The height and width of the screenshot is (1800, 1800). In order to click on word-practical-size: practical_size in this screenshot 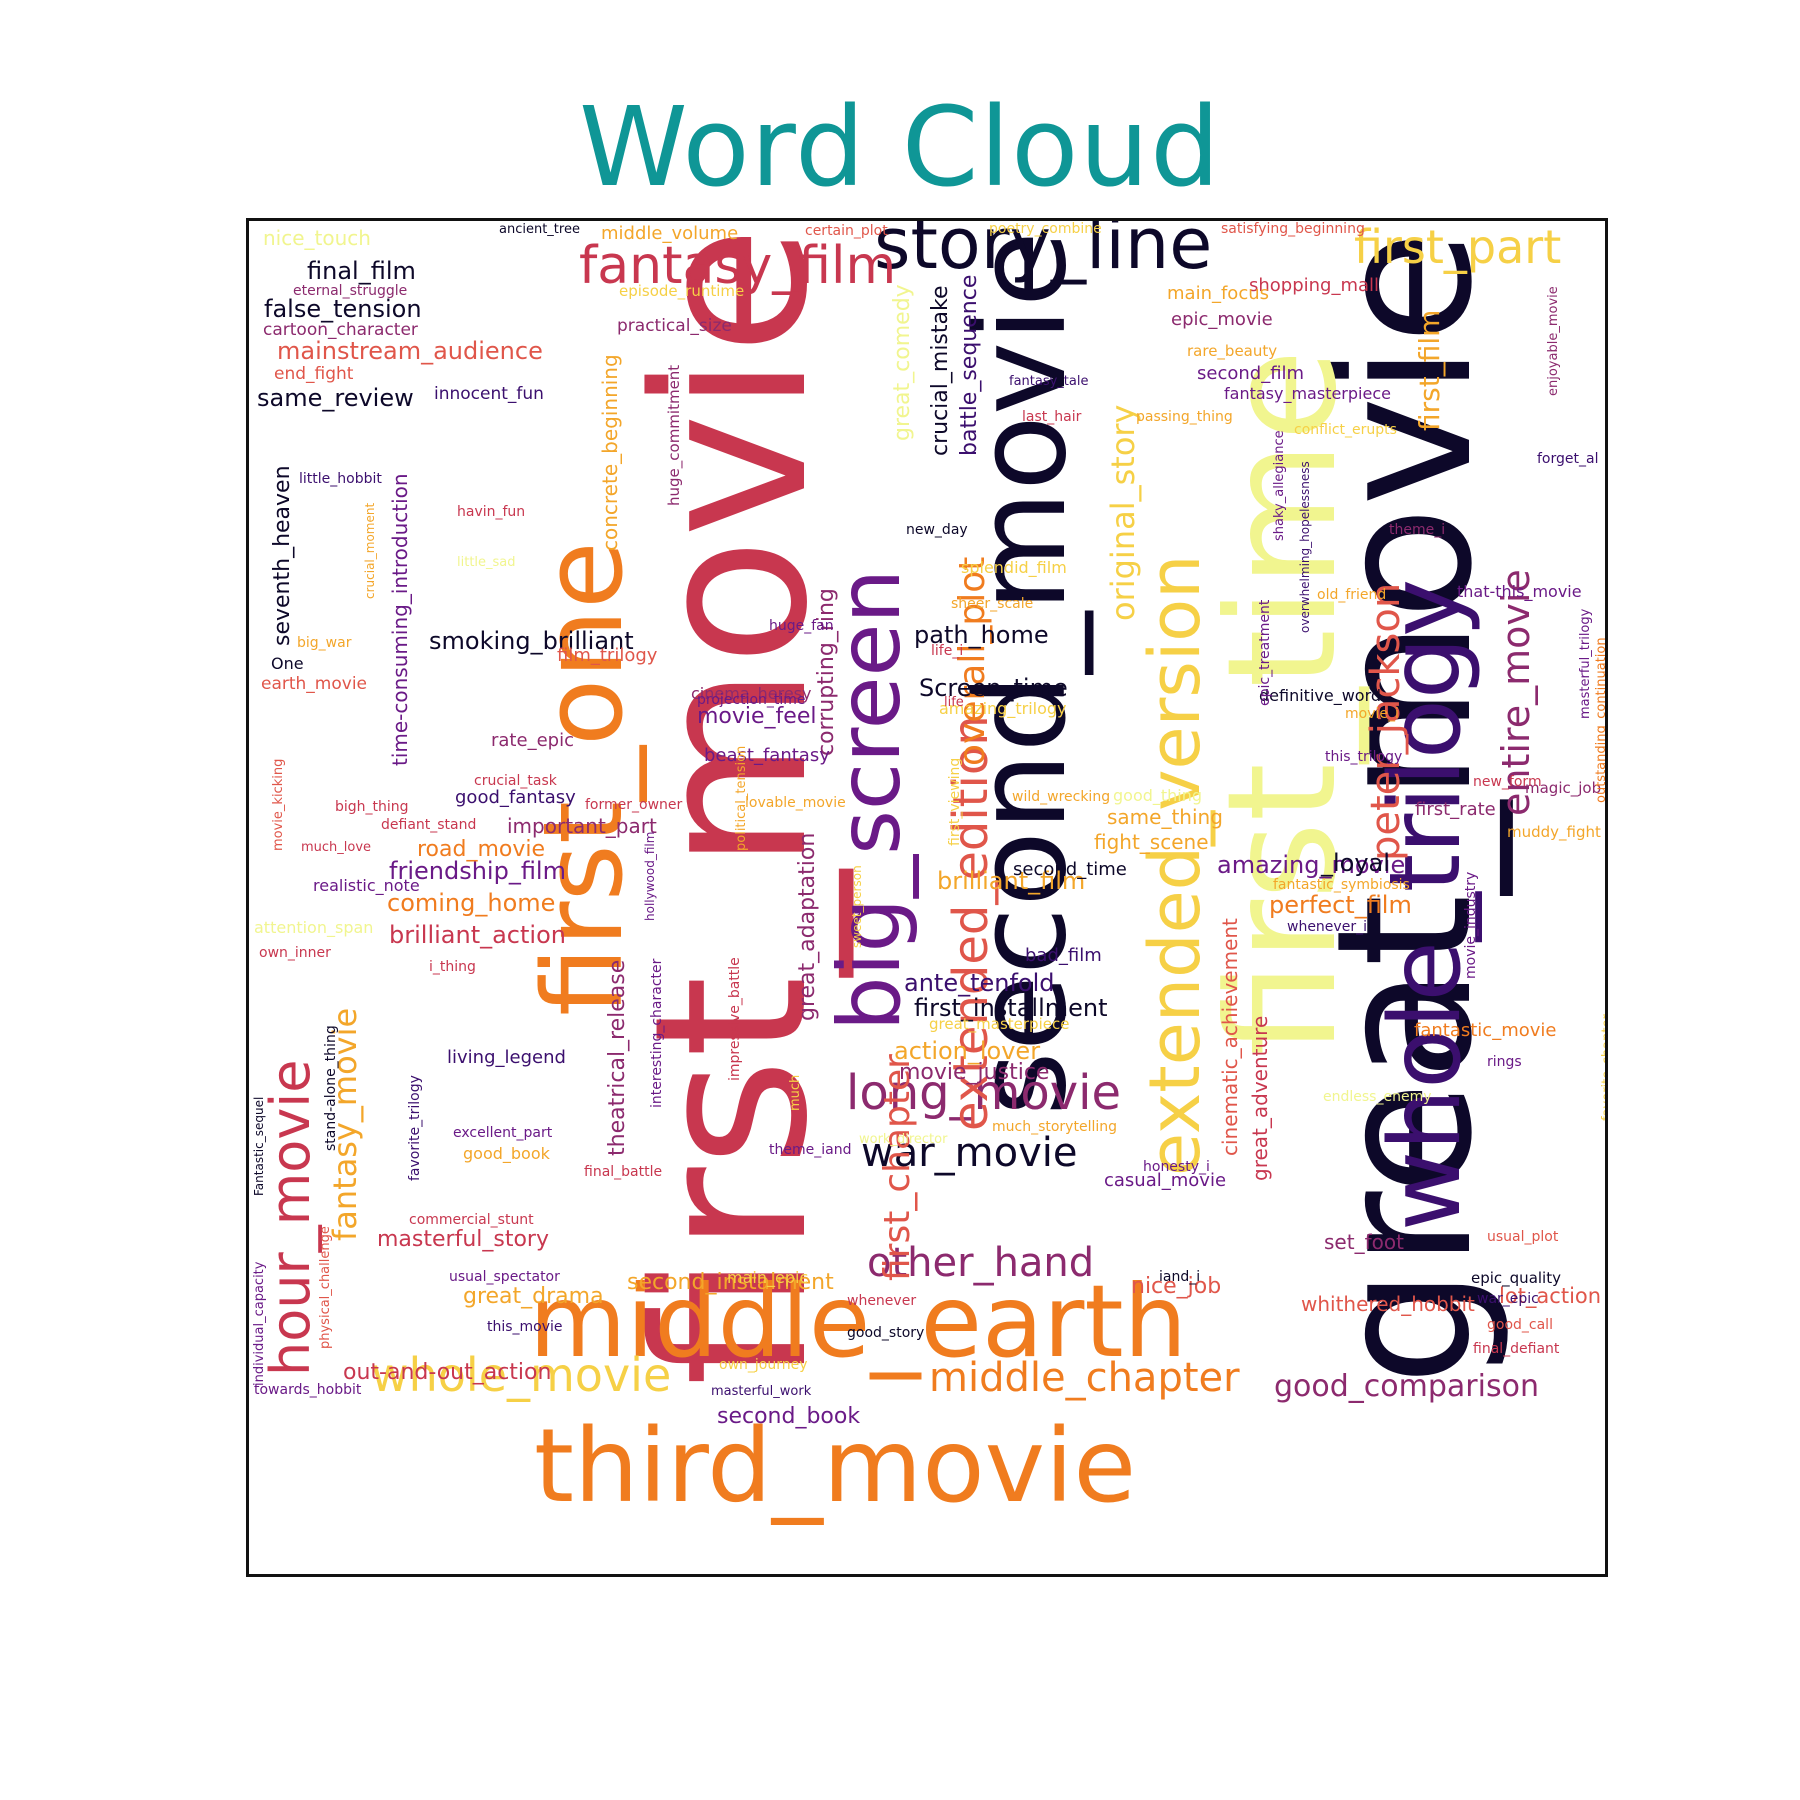, I will do `click(674, 326)`.